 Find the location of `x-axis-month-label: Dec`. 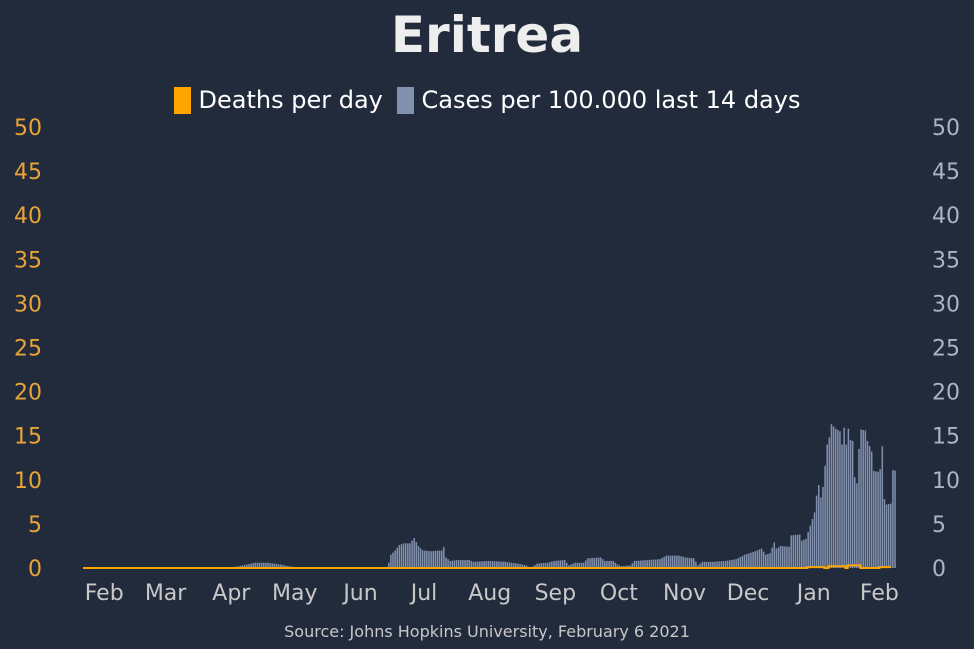

x-axis-month-label: Dec is located at coordinates (748, 593).